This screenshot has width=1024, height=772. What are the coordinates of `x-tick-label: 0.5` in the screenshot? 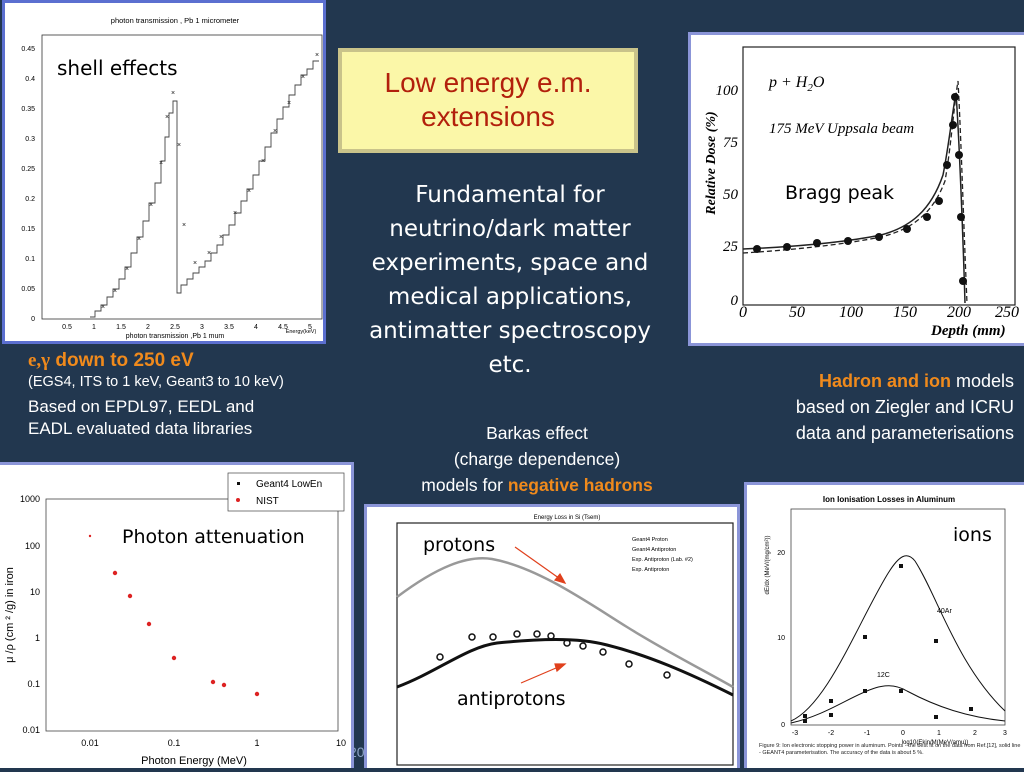 It's located at (67, 327).